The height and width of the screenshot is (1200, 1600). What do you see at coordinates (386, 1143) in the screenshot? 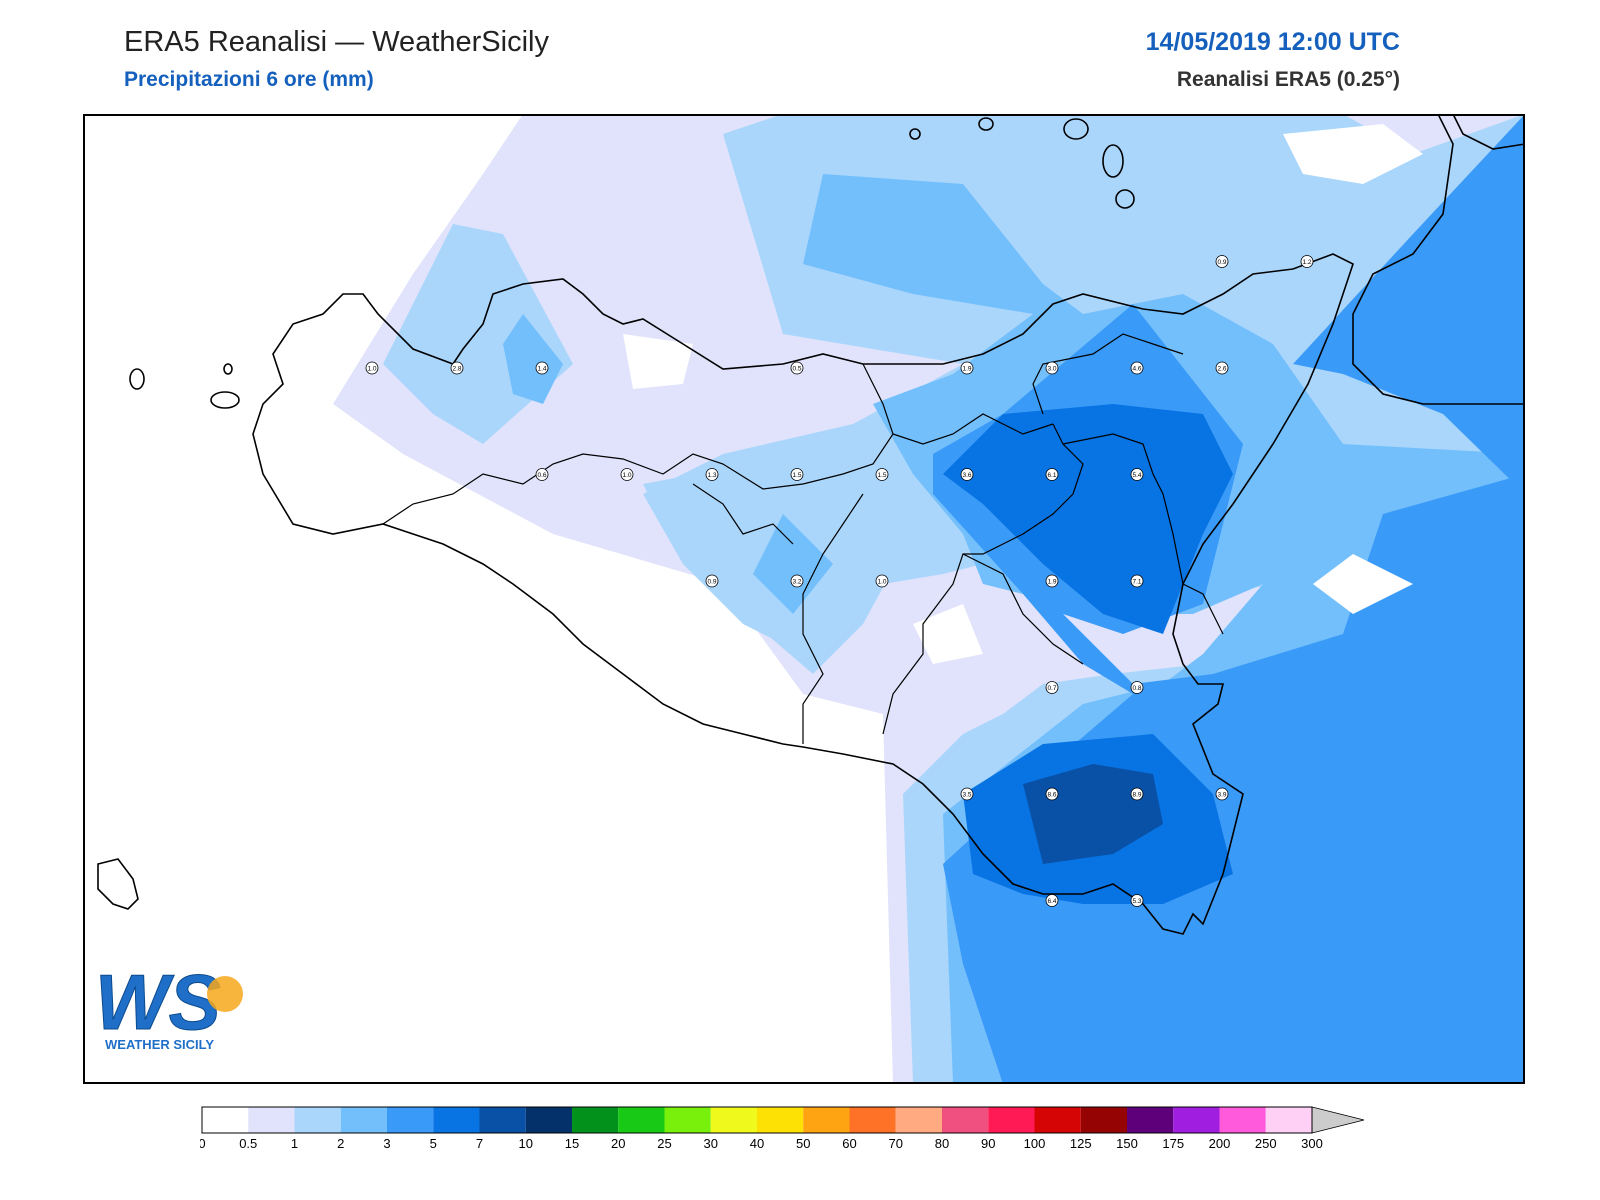
I see `colorbar-tick-label: 3` at bounding box center [386, 1143].